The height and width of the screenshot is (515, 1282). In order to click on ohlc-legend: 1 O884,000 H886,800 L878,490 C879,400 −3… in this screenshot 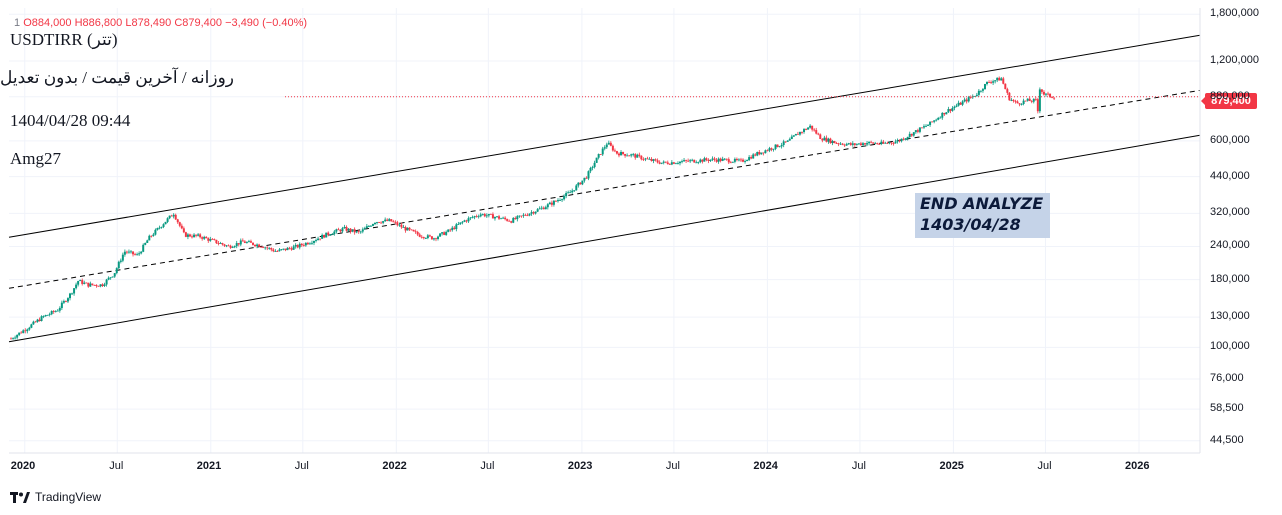, I will do `click(160, 23)`.